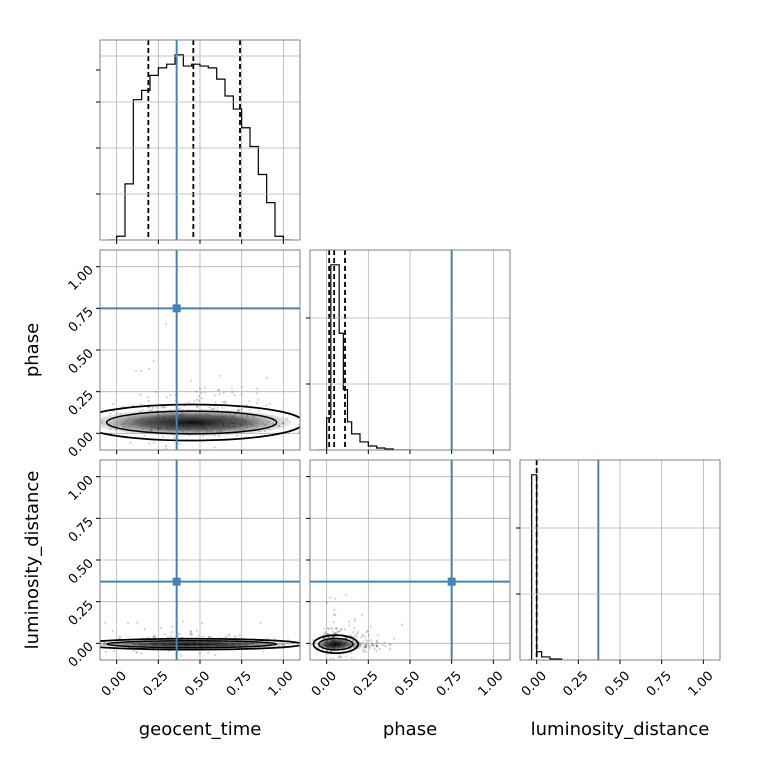  I want to click on panel-phase-vs-geocent_time, so click(198, 351).